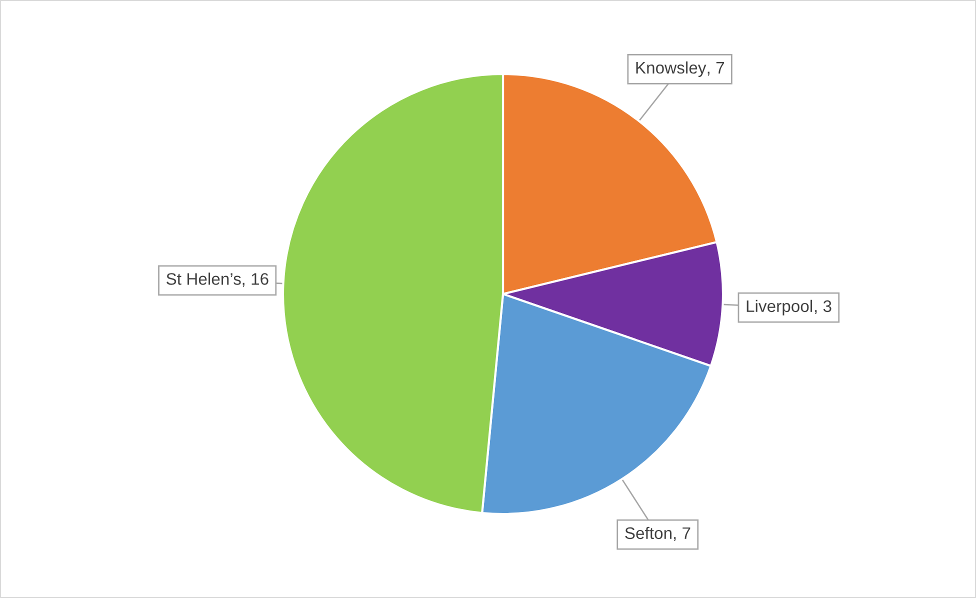 The height and width of the screenshot is (598, 976). Describe the element at coordinates (203, 278) in the screenshot. I see `slice-label: St Helen’s` at that location.